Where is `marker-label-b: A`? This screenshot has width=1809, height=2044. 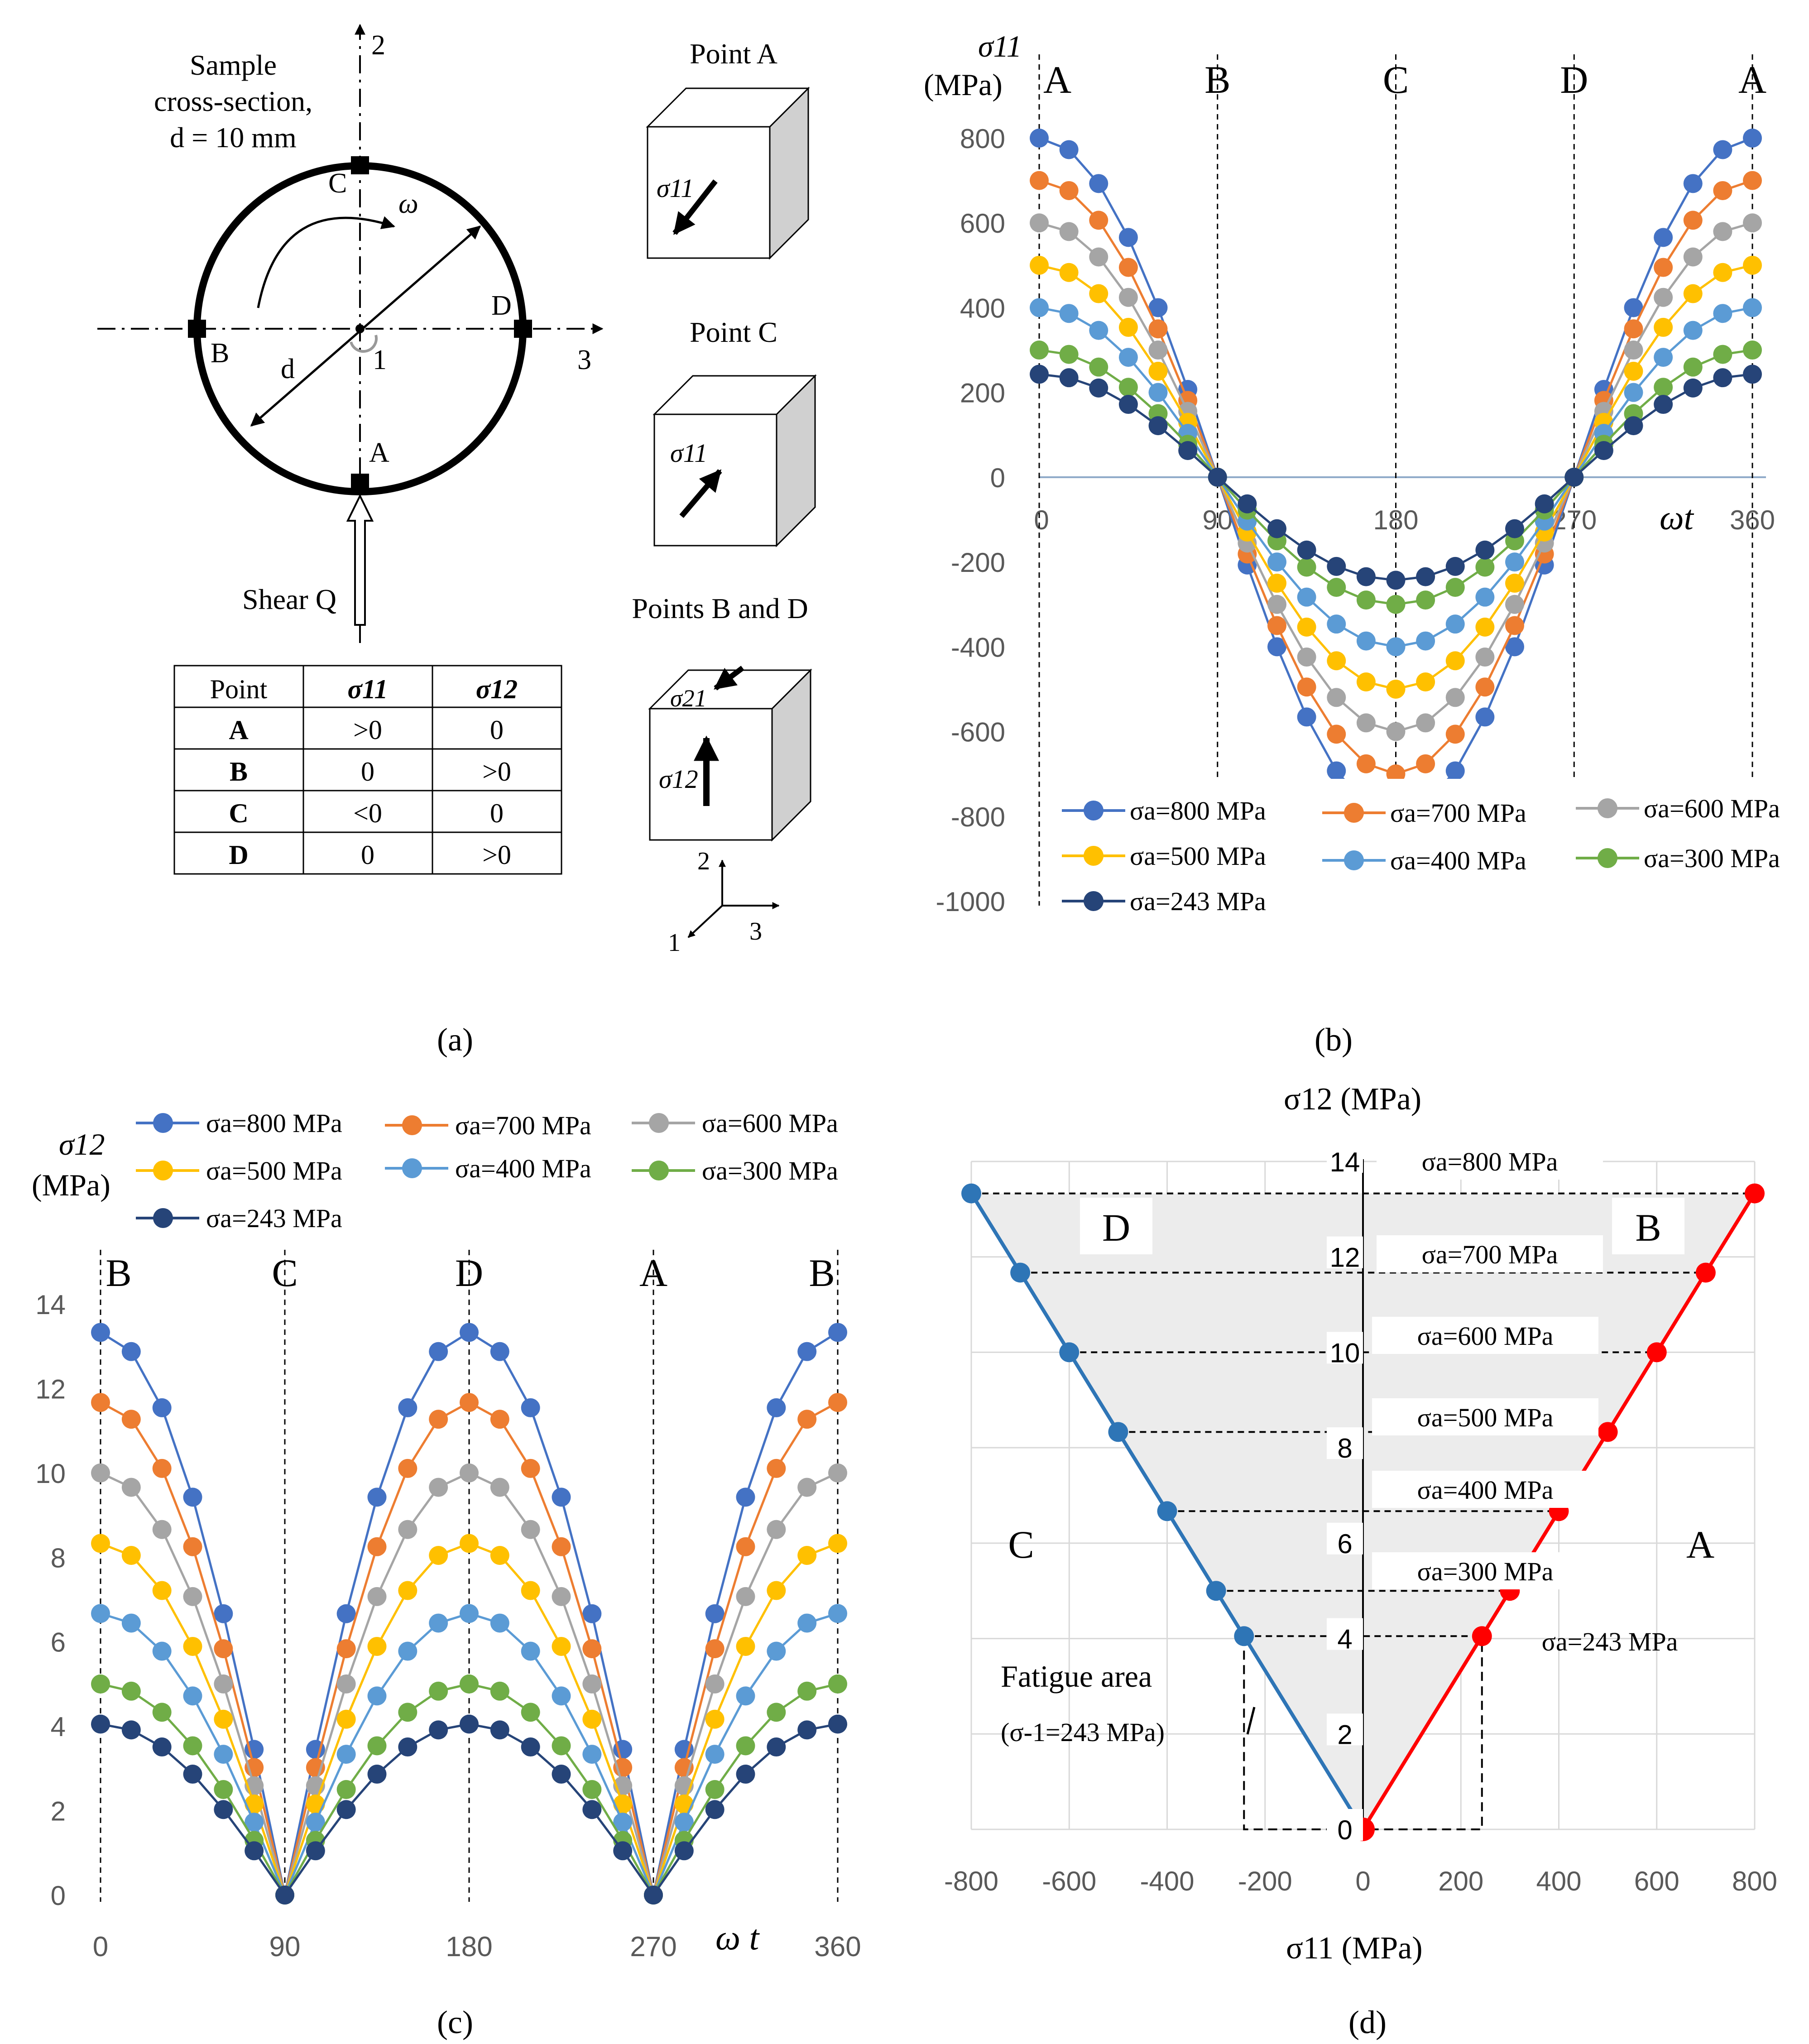 marker-label-b: A is located at coordinates (1057, 79).